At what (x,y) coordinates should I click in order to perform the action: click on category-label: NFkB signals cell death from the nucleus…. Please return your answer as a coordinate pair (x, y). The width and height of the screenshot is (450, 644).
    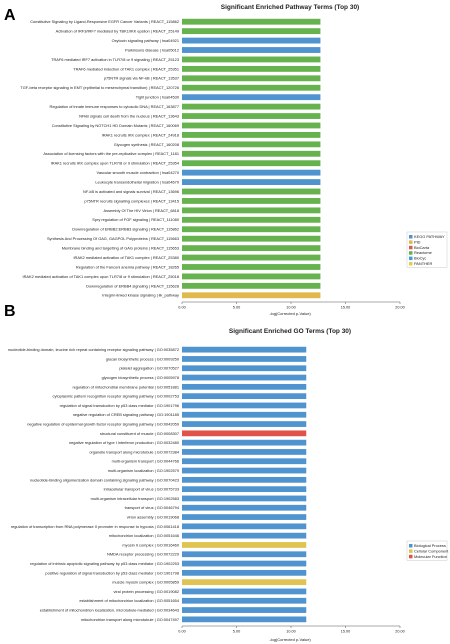
    Looking at the image, I should click on (129, 115).